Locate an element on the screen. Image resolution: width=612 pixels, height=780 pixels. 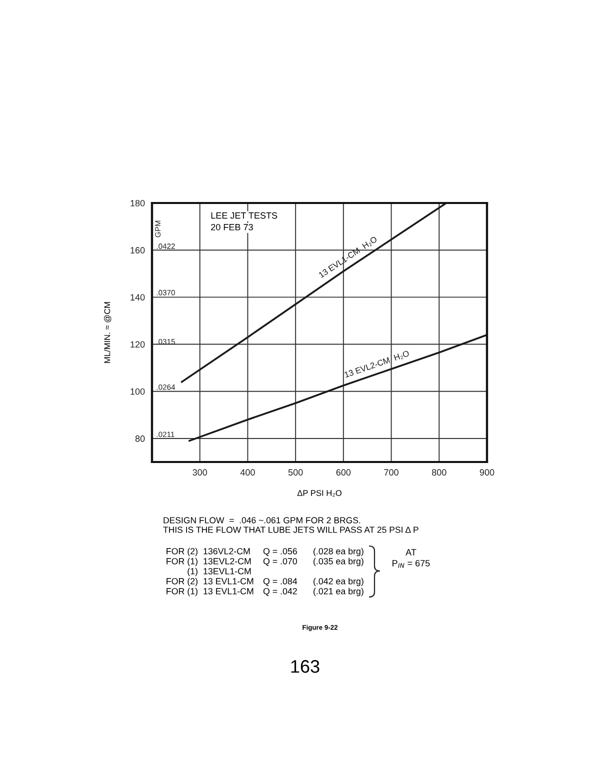
text: P$_{IN}$ = 675 is located at coordinates (411, 564).